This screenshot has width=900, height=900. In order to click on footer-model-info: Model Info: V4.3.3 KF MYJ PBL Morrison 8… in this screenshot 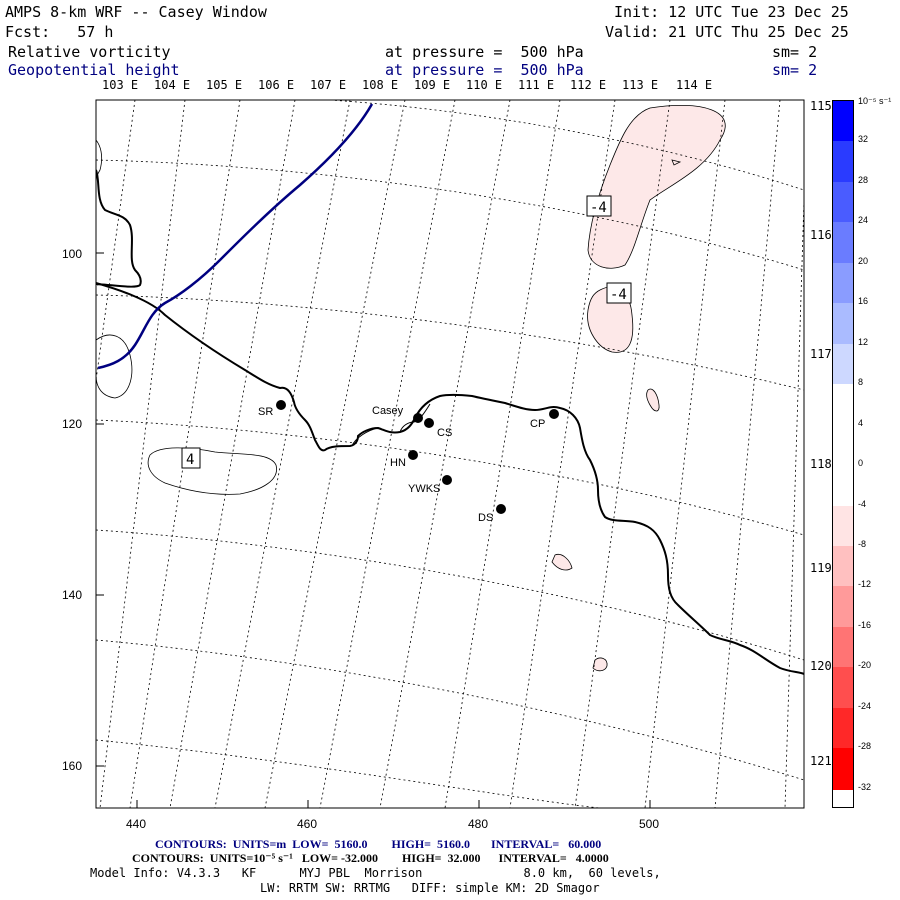, I will do `click(375, 873)`.